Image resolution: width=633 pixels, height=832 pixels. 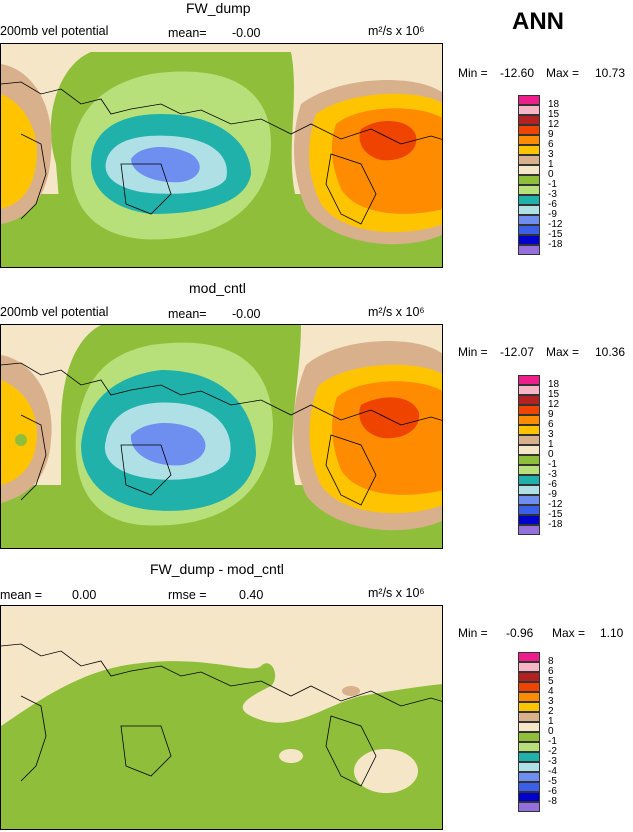 I want to click on contour-pos1-spot, so click(x=351, y=691).